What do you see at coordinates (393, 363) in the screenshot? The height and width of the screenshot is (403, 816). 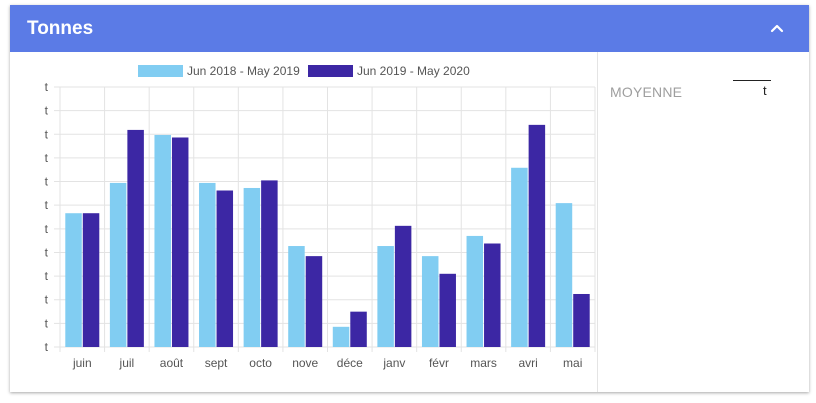 I see `x-tick-label: janv` at bounding box center [393, 363].